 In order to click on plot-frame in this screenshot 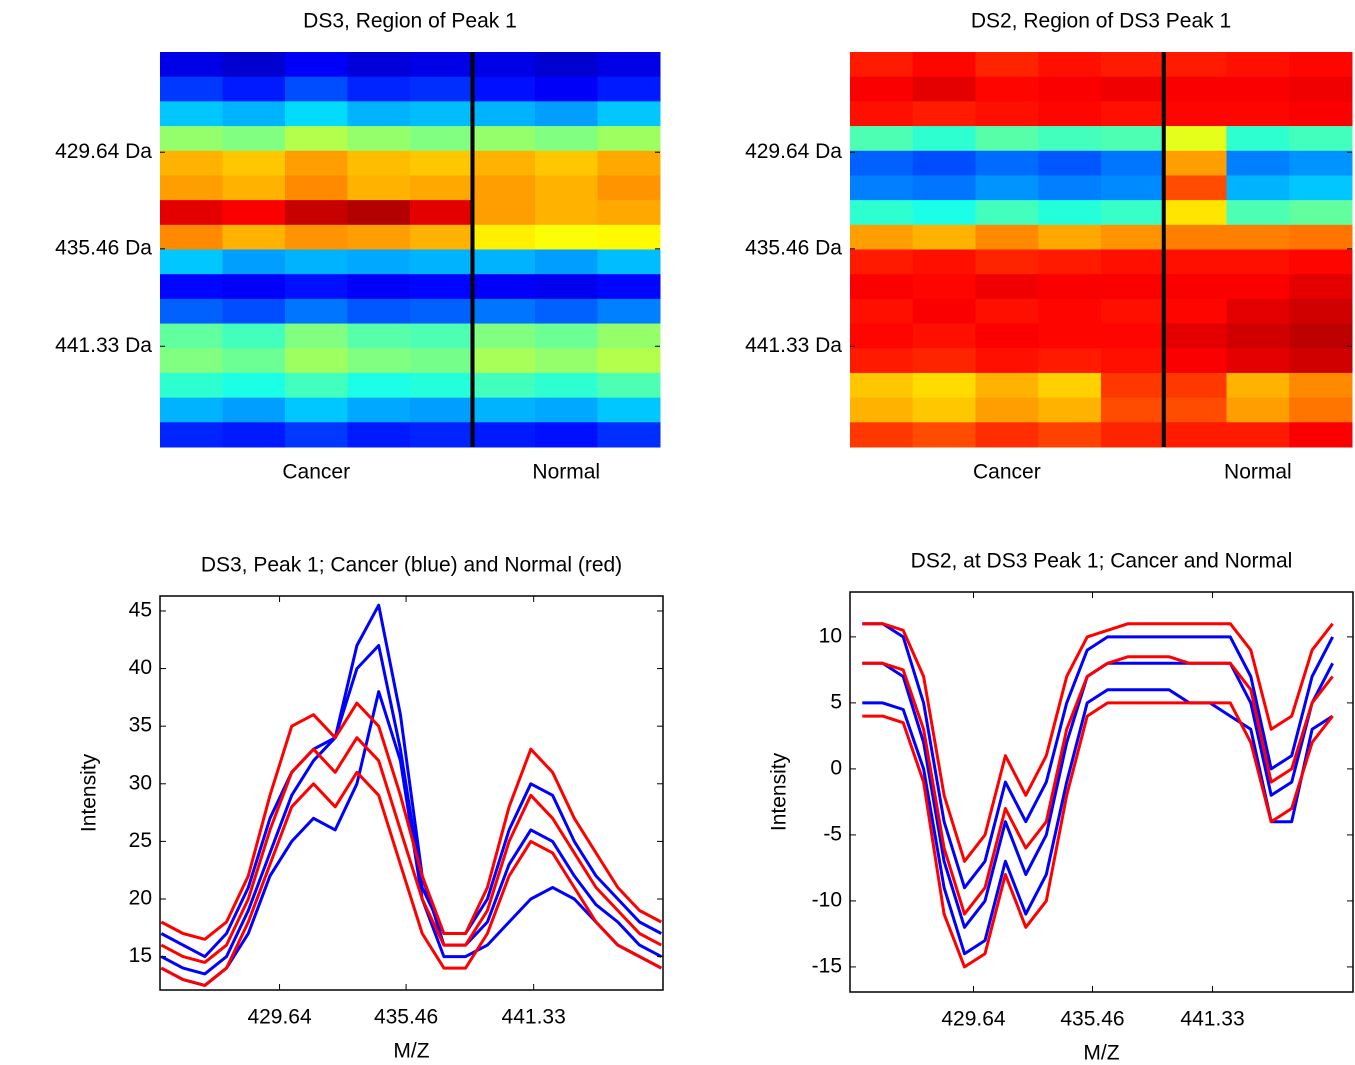, I will do `click(411, 793)`.